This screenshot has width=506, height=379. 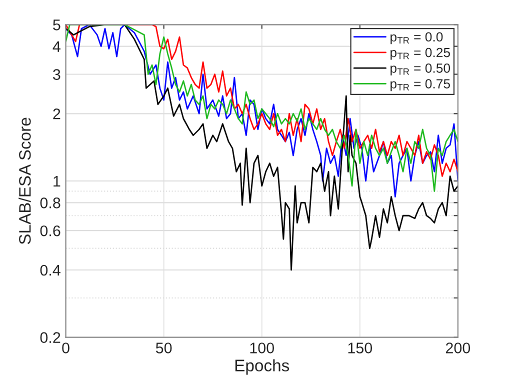 What do you see at coordinates (458, 348) in the screenshot?
I see `x-tick-label: 200` at bounding box center [458, 348].